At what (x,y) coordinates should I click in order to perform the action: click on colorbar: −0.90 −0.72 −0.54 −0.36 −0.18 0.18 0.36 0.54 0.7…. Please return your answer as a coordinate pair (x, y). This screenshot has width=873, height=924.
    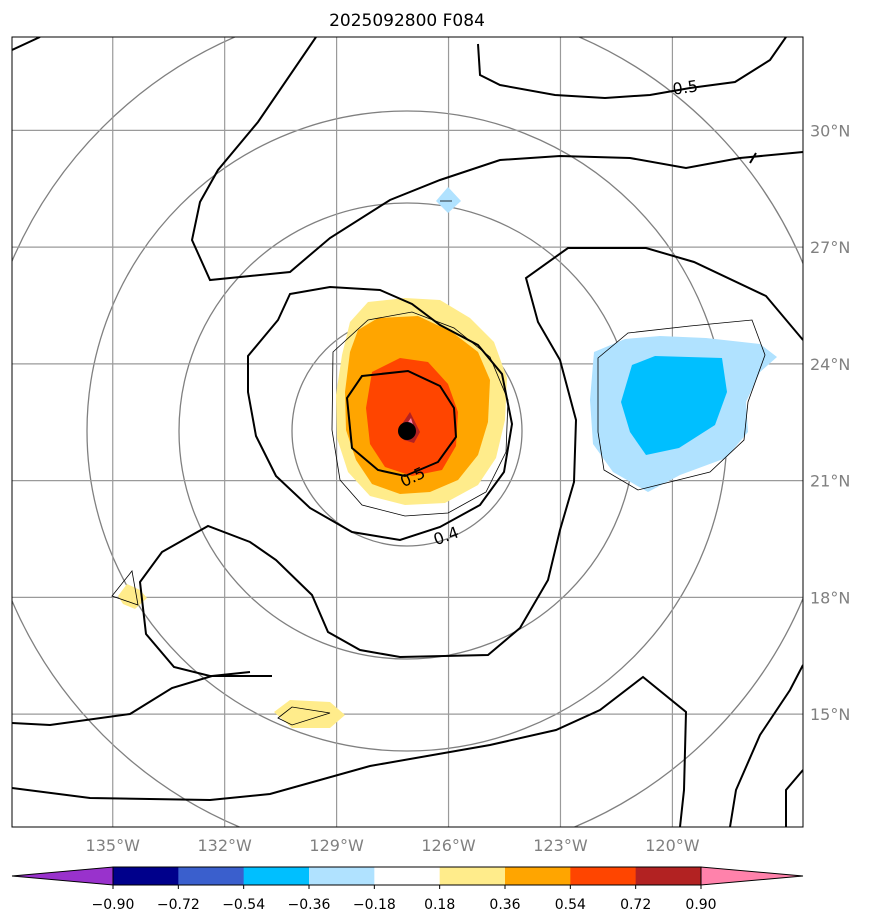
    Looking at the image, I should click on (407, 889).